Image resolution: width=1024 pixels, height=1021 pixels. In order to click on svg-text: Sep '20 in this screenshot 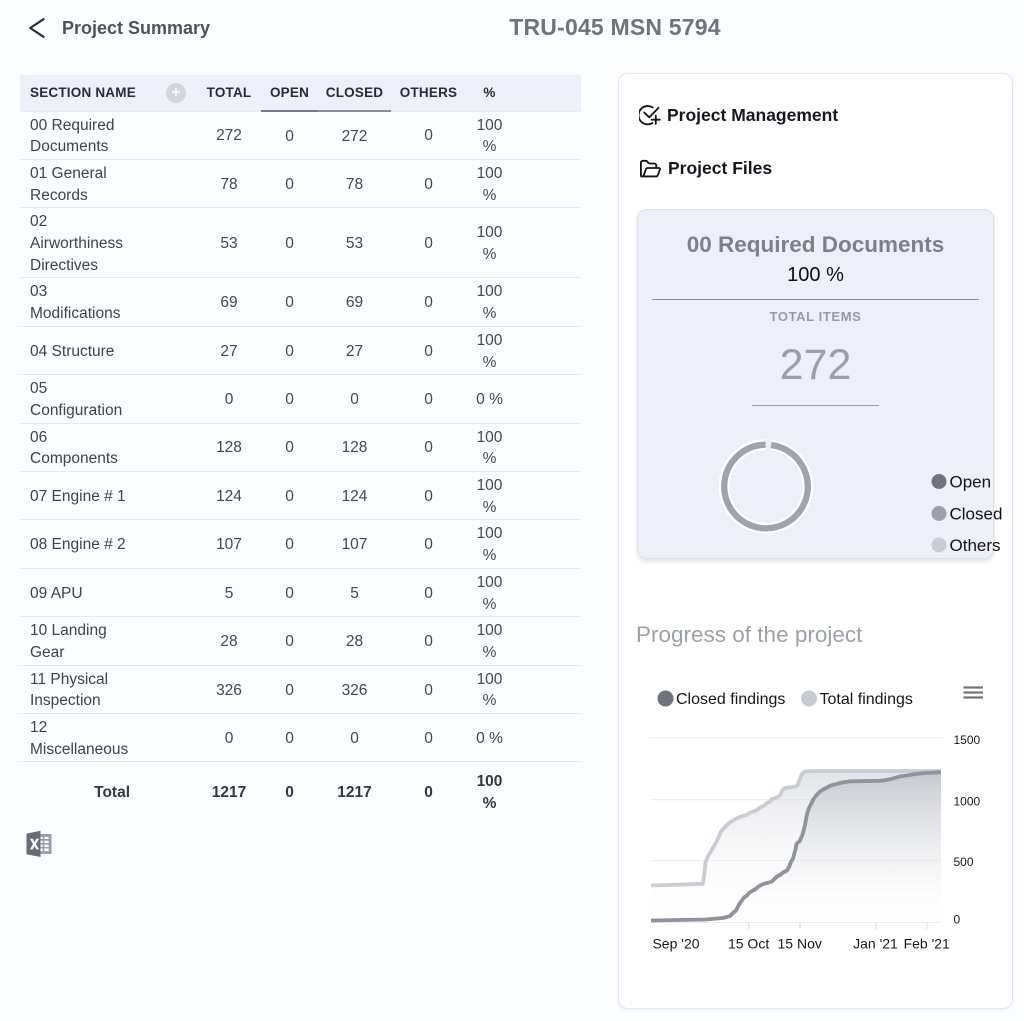, I will do `click(675, 944)`.